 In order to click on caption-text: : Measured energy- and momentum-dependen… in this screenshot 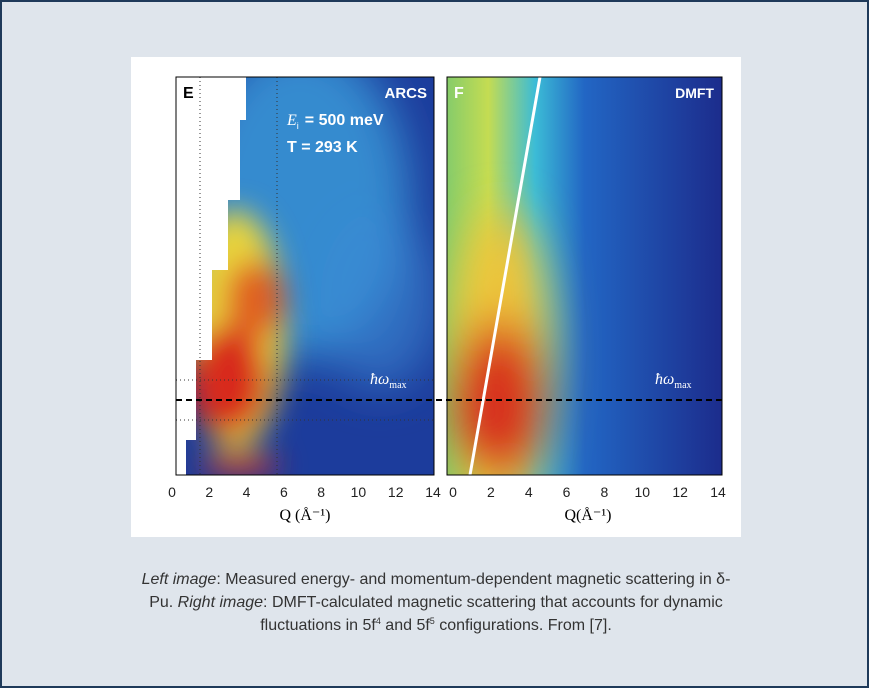, I will do `click(440, 591)`.